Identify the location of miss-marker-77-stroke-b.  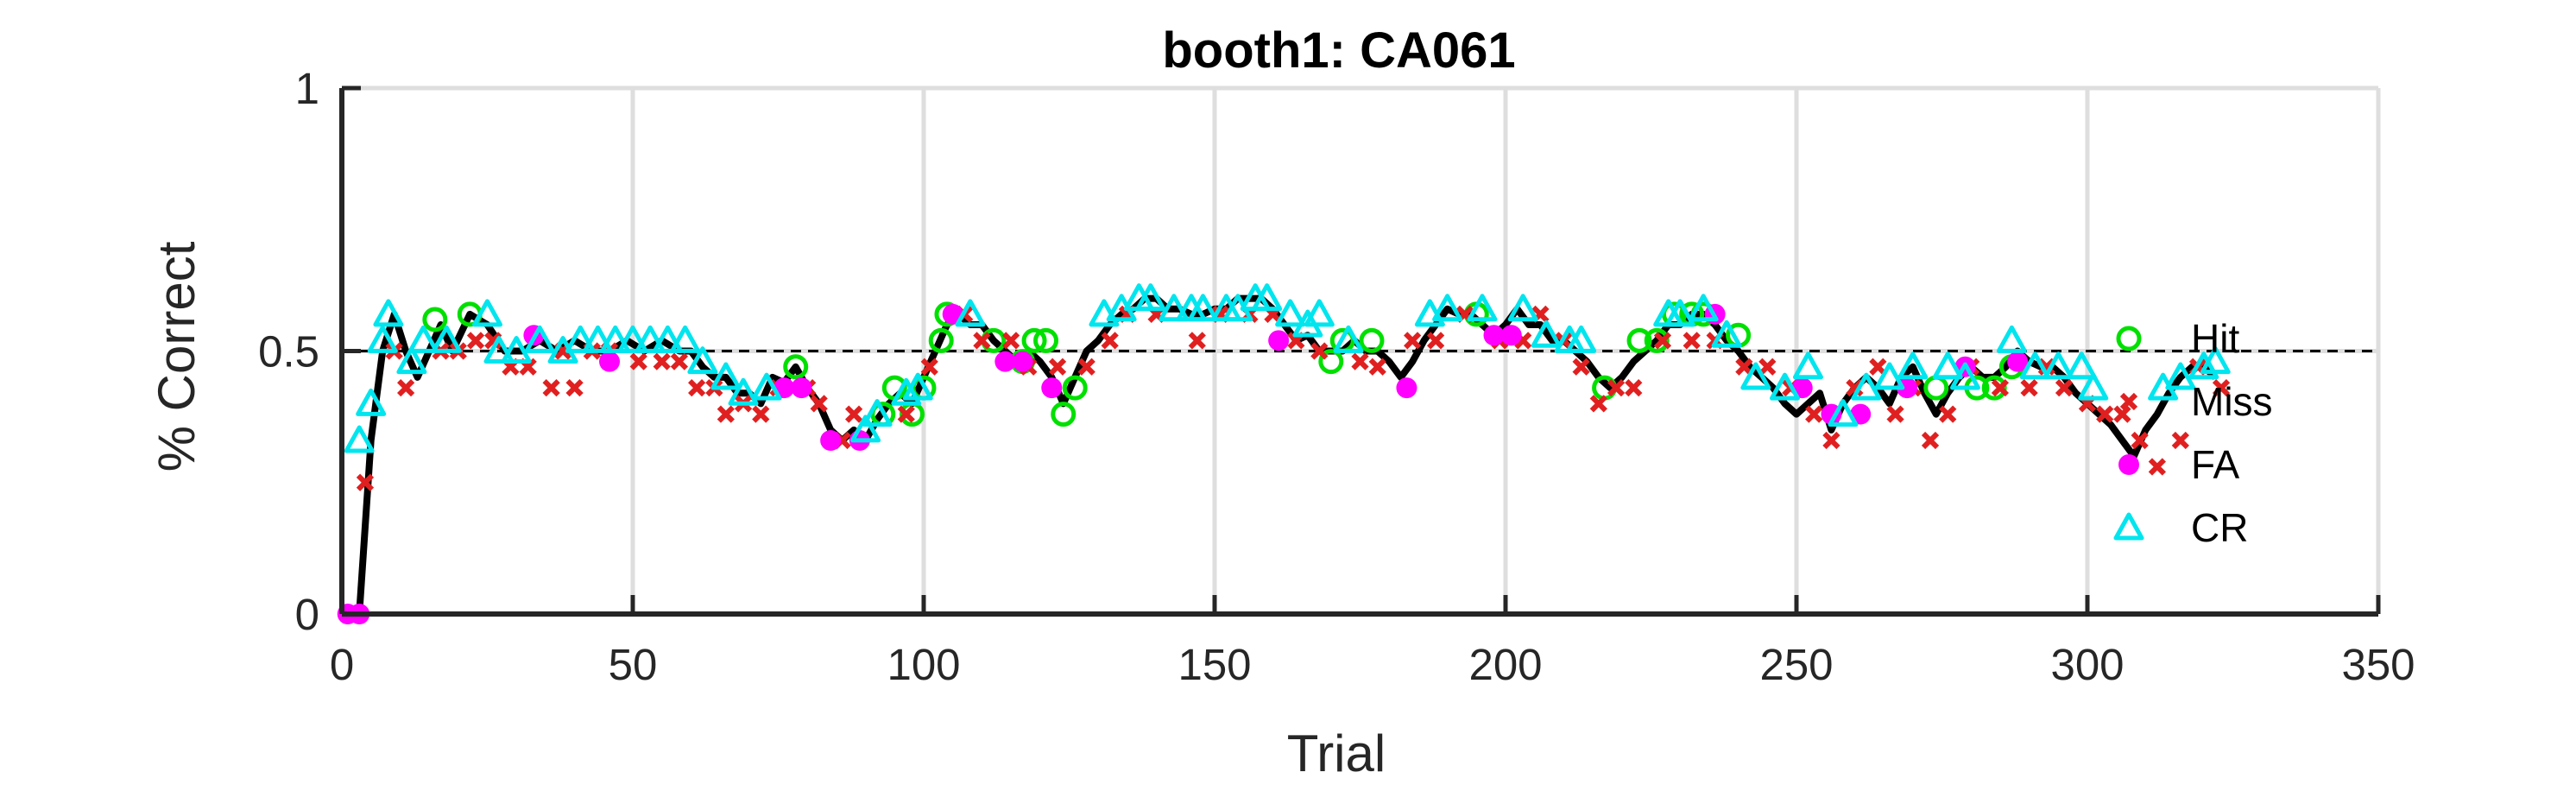
(2105, 414).